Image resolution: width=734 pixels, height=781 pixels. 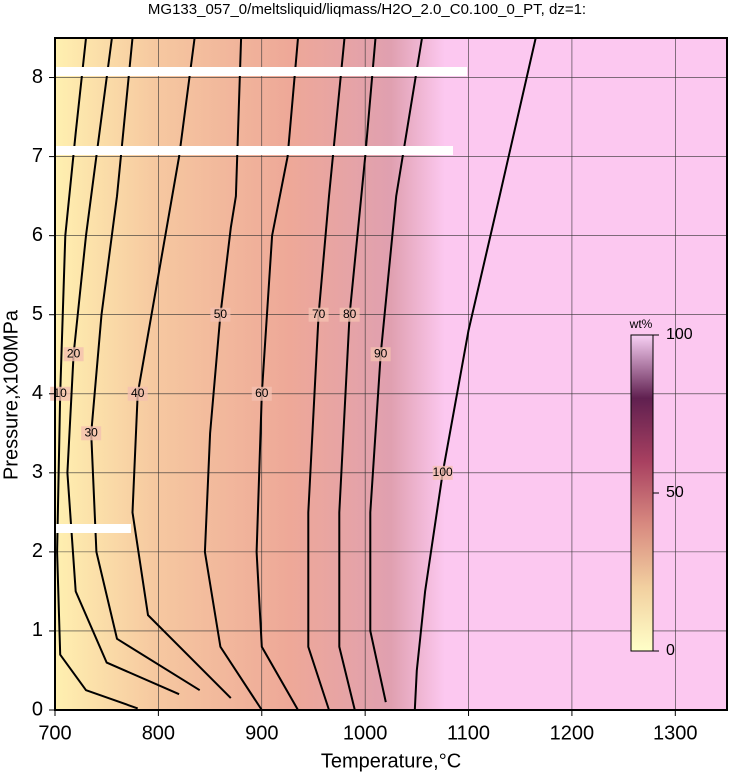 What do you see at coordinates (675, 492) in the screenshot?
I see `colorbar-tick-label: 50` at bounding box center [675, 492].